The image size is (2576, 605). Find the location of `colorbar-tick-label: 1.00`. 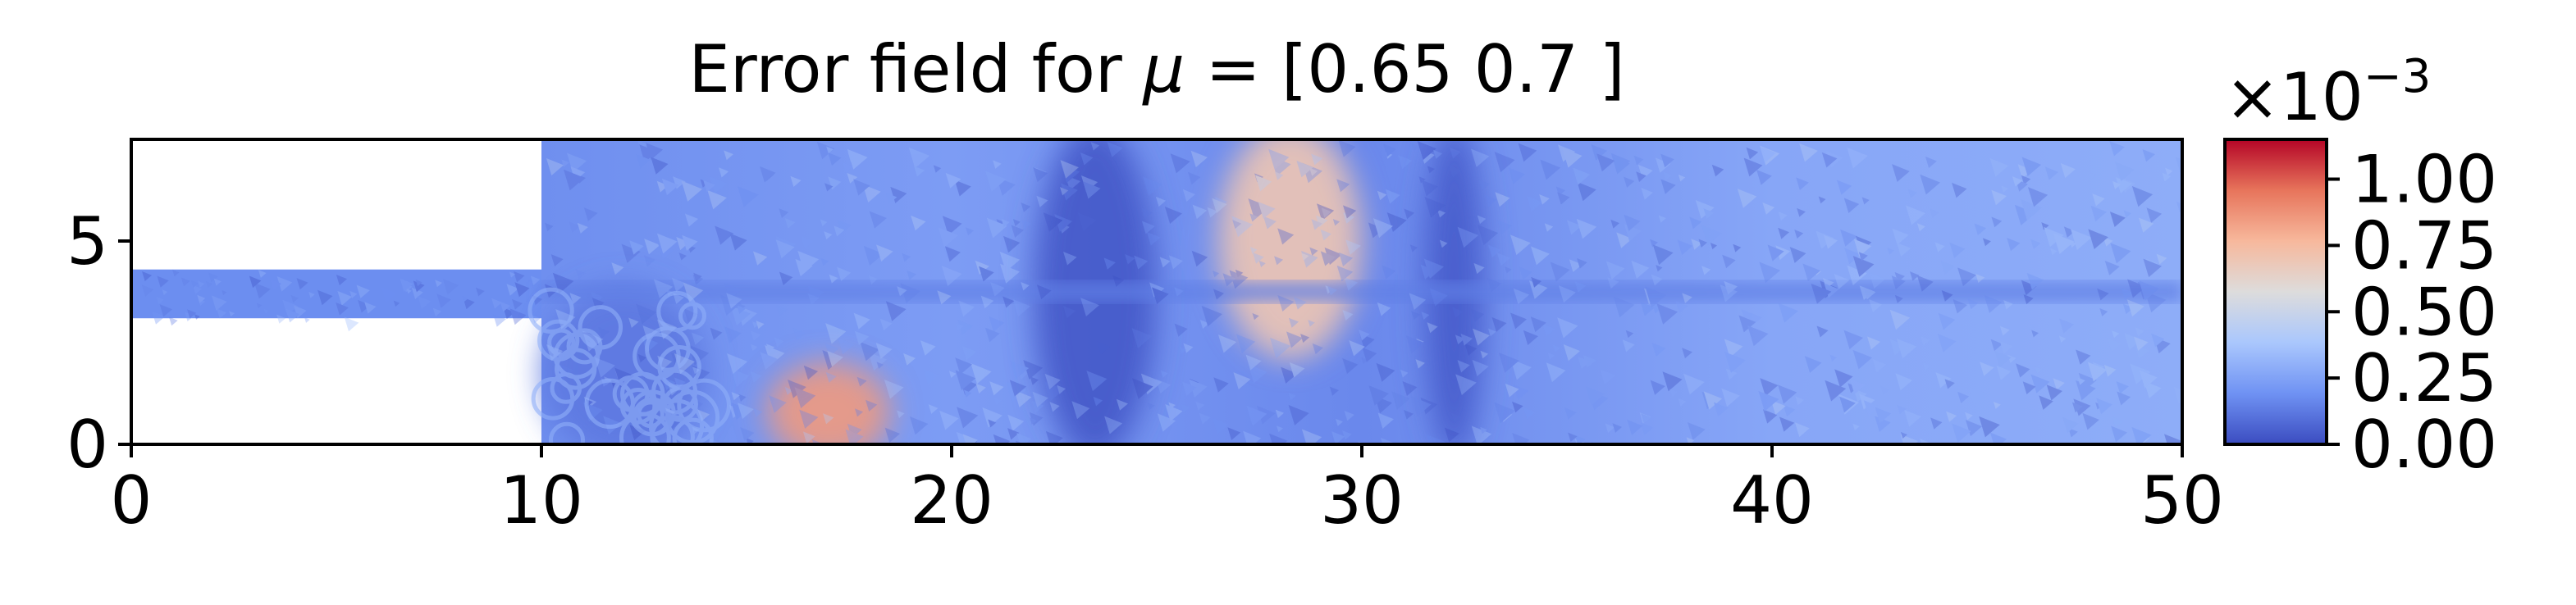

colorbar-tick-label: 1.00 is located at coordinates (2424, 180).